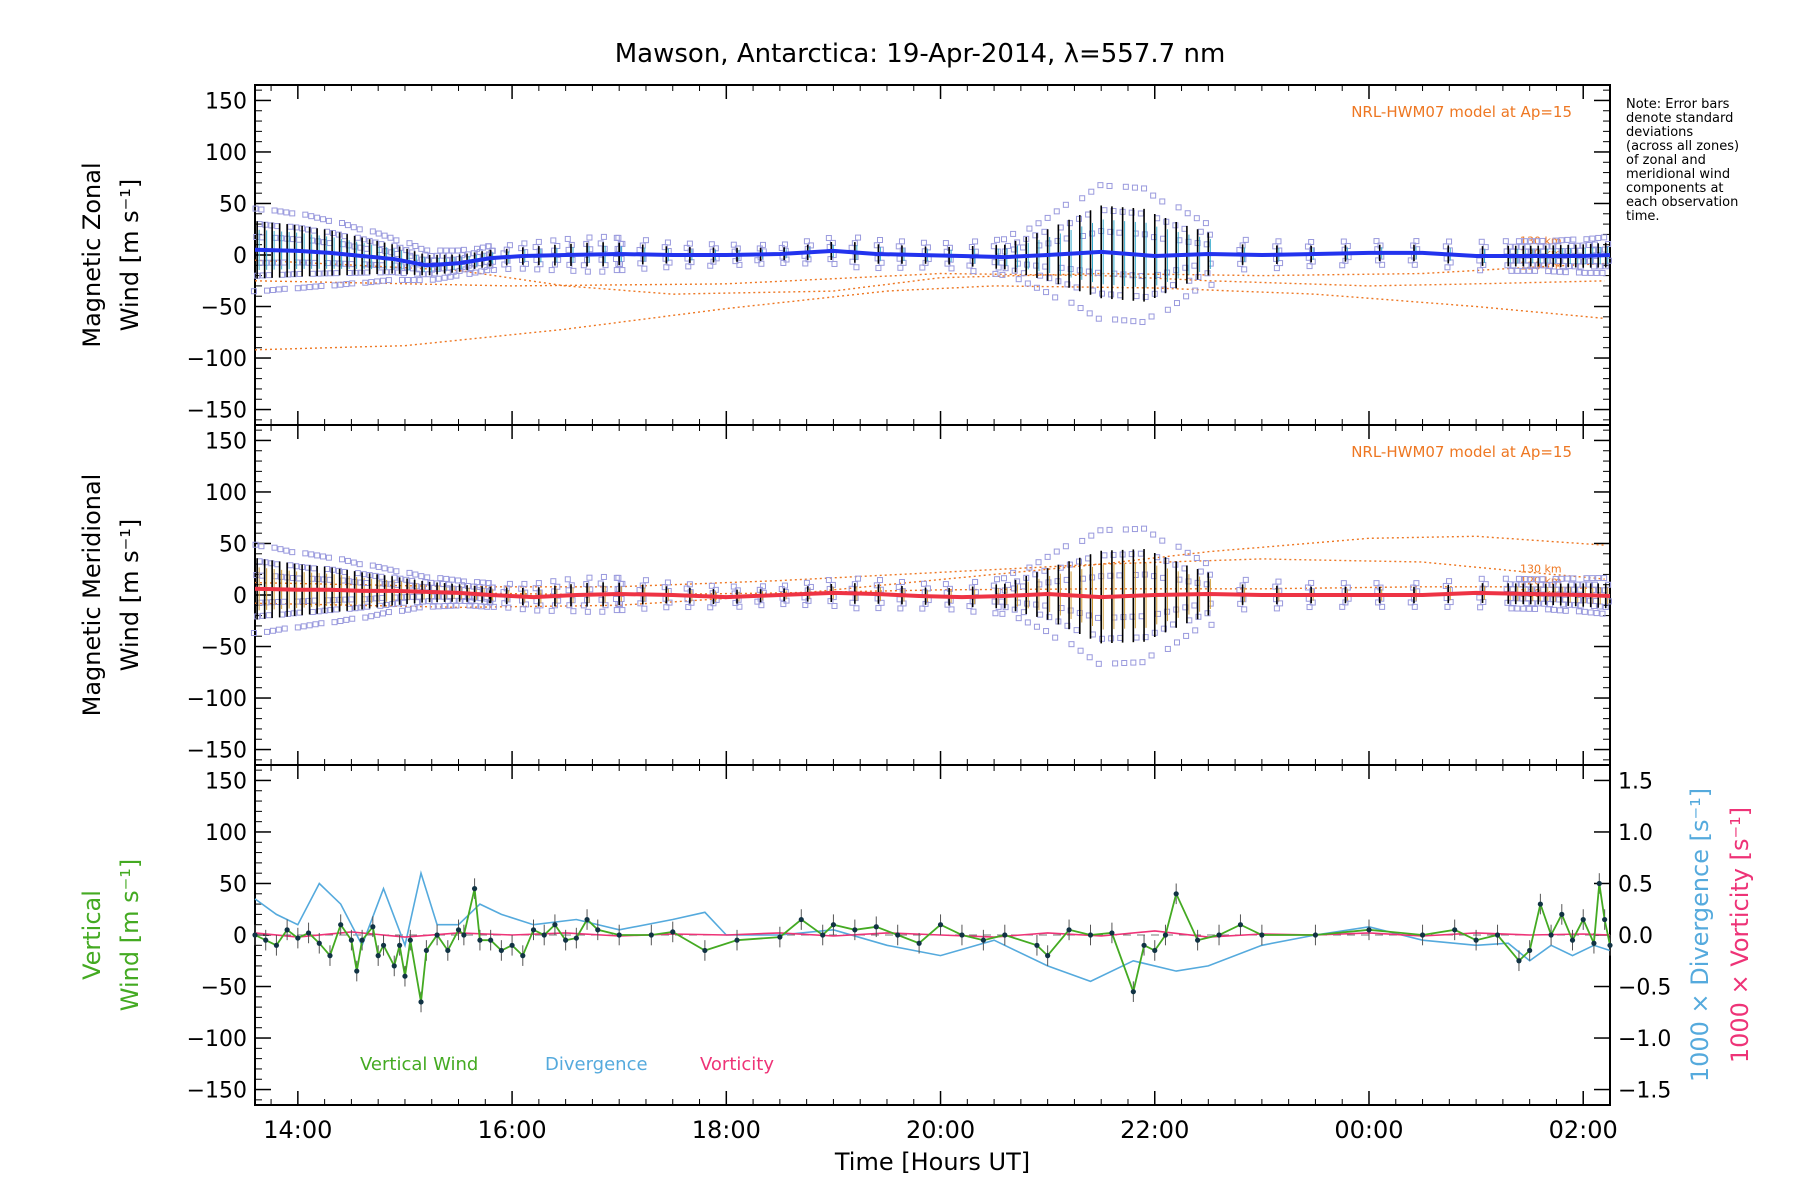 Image resolution: width=1800 pixels, height=1200 pixels. I want to click on zonal-wind-line, so click(932, 257).